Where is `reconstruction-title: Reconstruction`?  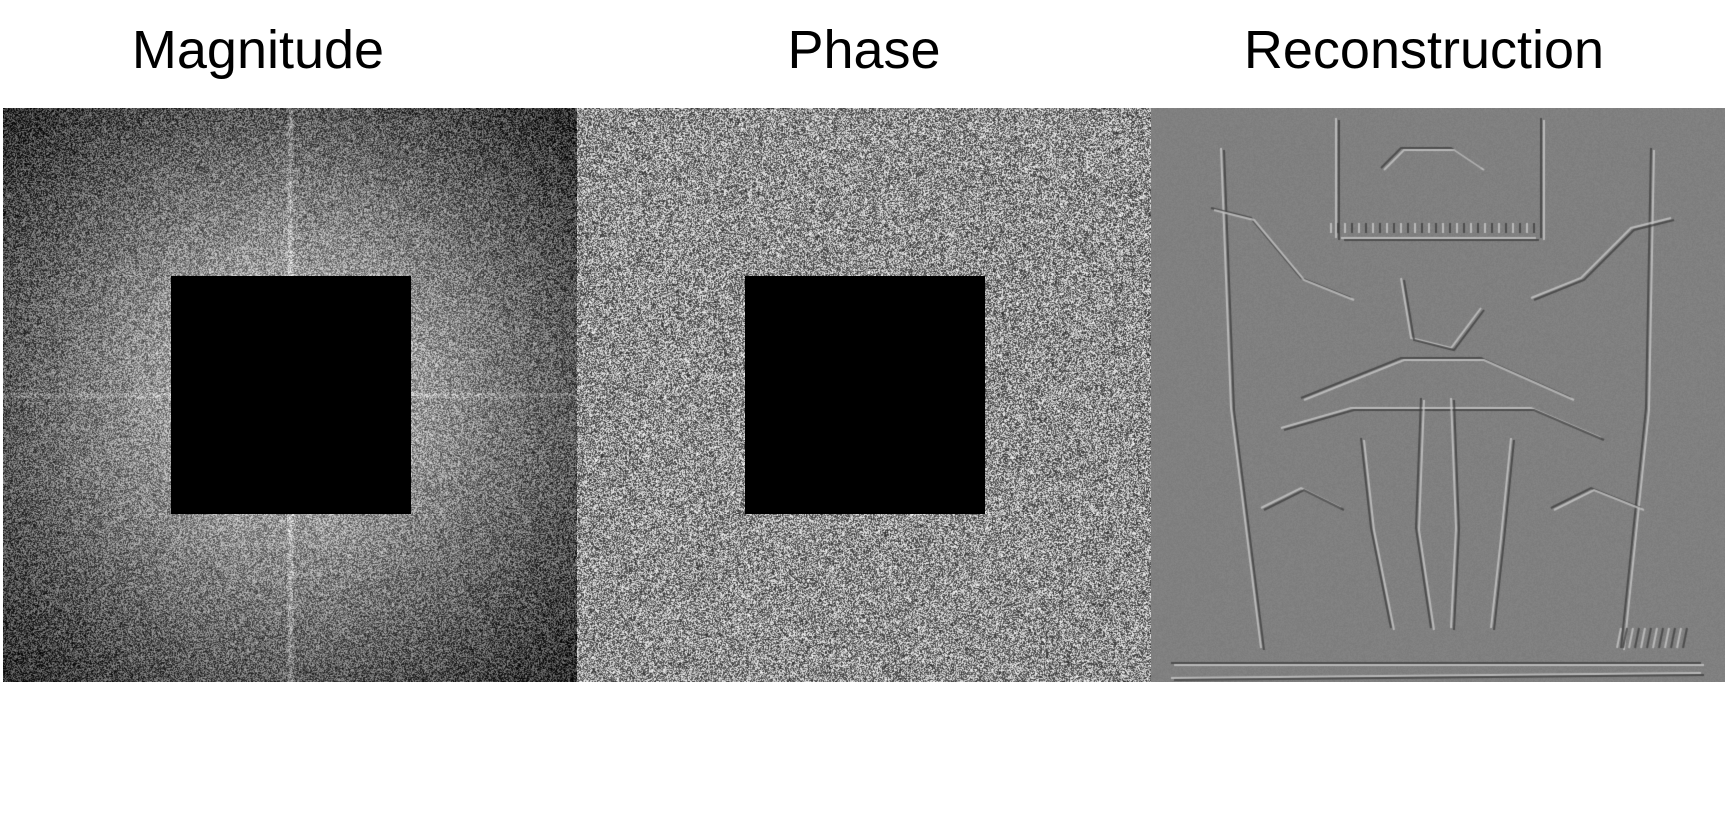
reconstruction-title: Reconstruction is located at coordinates (1424, 50).